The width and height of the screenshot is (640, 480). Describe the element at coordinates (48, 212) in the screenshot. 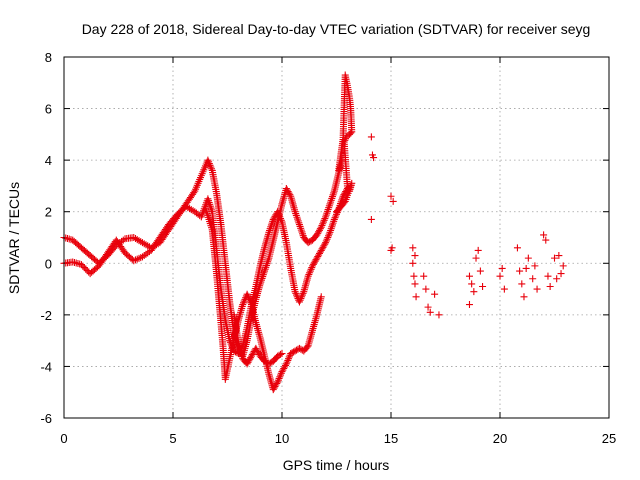

I see `y-tick-label: 2` at that location.